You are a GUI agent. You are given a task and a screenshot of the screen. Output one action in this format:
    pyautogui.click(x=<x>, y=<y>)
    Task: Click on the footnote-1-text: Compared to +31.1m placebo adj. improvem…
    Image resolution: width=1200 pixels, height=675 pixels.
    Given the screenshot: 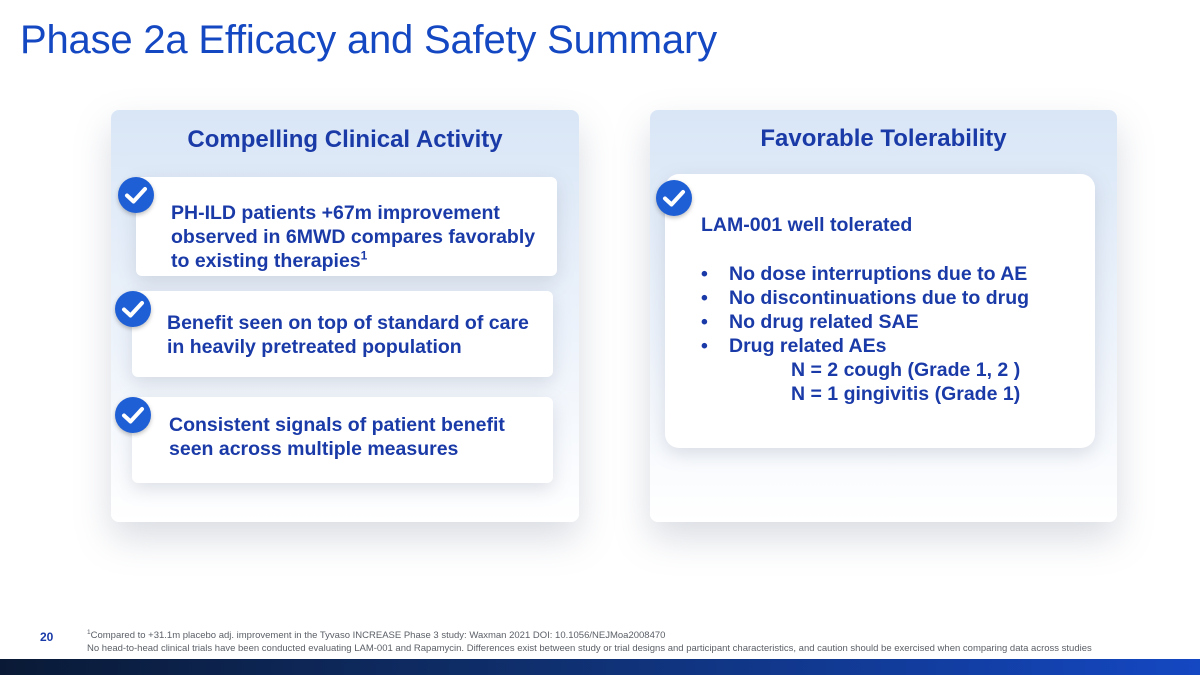 What is the action you would take?
    pyautogui.click(x=378, y=635)
    